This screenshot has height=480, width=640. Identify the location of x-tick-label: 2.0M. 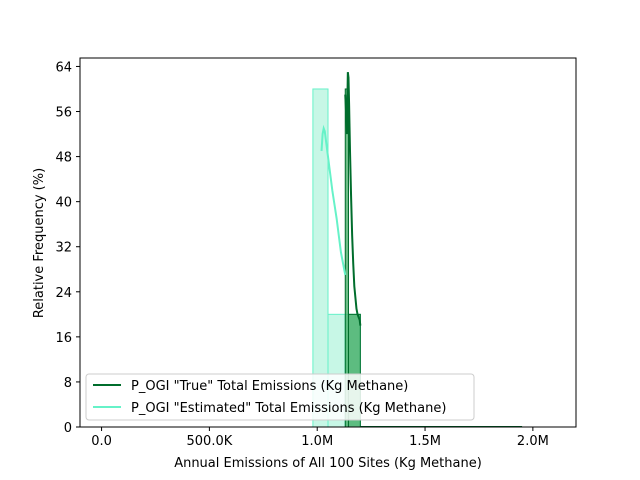
(533, 441).